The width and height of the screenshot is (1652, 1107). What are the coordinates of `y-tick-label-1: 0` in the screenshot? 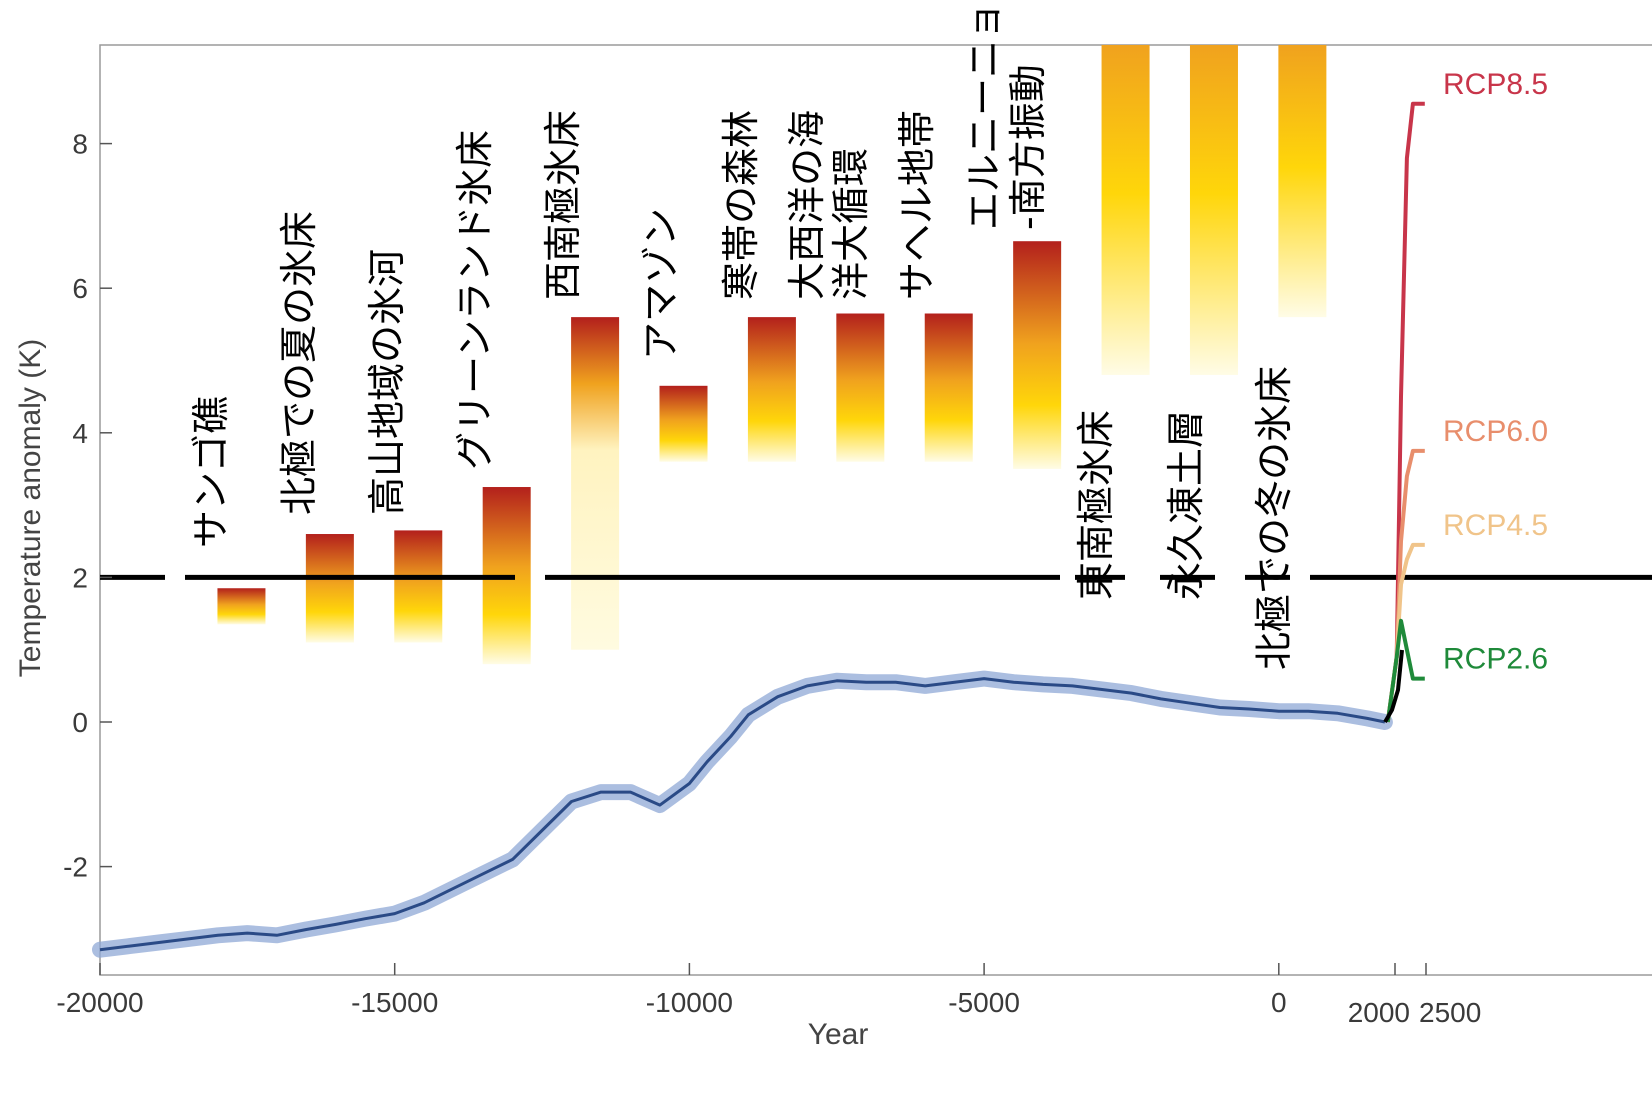 It's located at (80, 722).